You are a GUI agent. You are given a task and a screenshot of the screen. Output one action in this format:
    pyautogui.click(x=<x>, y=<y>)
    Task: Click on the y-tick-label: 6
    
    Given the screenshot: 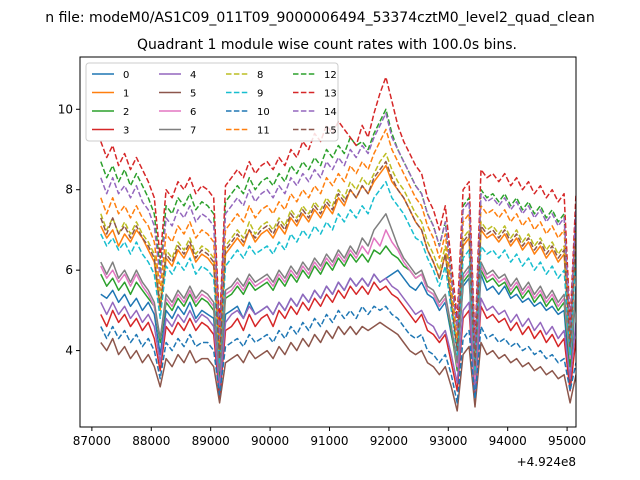 What is the action you would take?
    pyautogui.click(x=69, y=270)
    